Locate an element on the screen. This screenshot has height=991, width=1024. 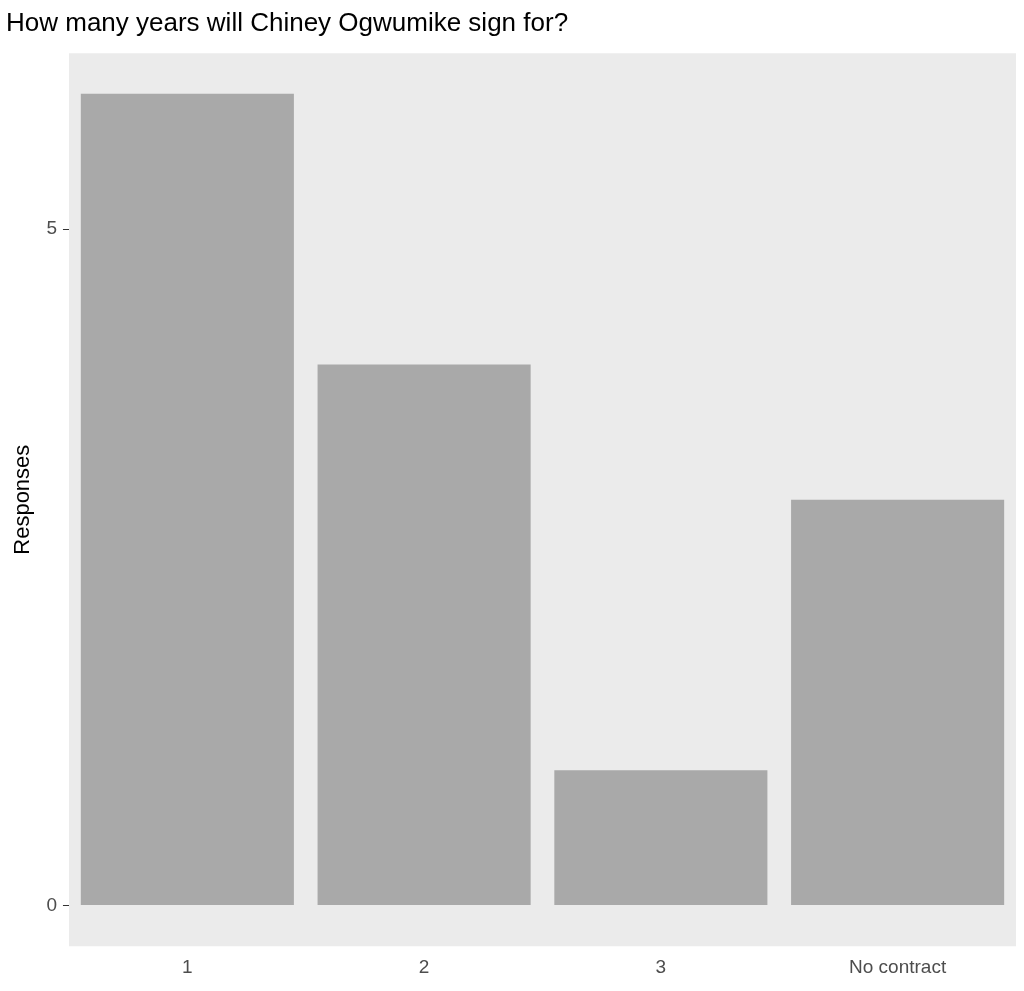
x-tick-label: 3 is located at coordinates (661, 966).